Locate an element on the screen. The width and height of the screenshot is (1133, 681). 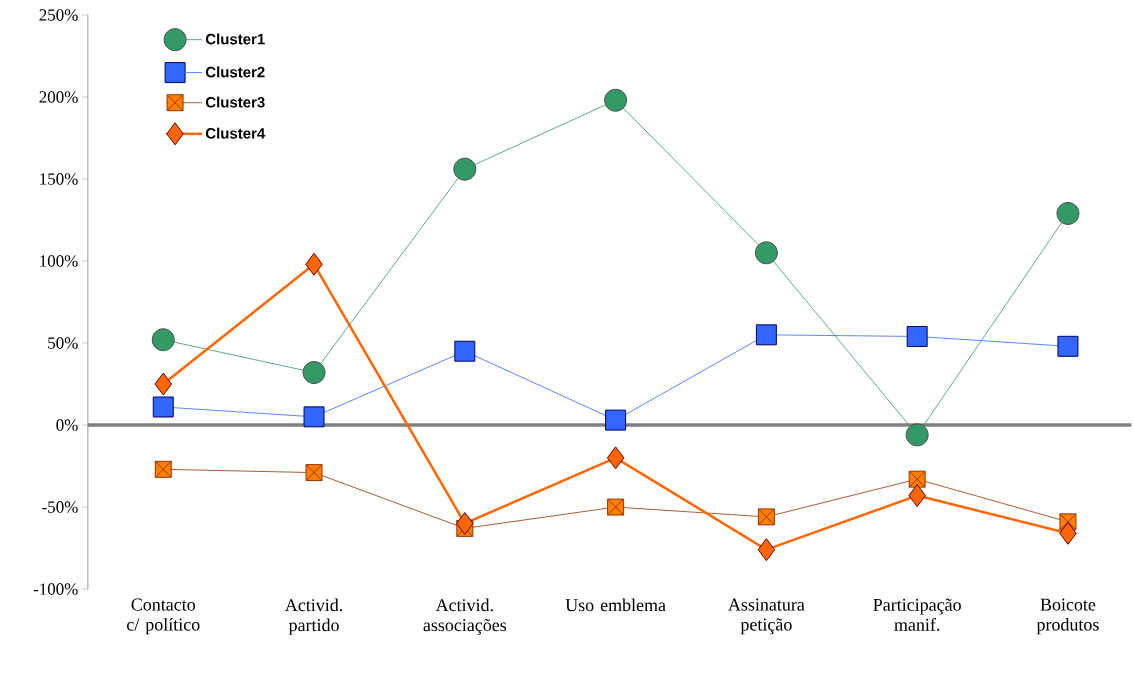
x-tick-label: Assinatura petição is located at coordinates (766, 616).